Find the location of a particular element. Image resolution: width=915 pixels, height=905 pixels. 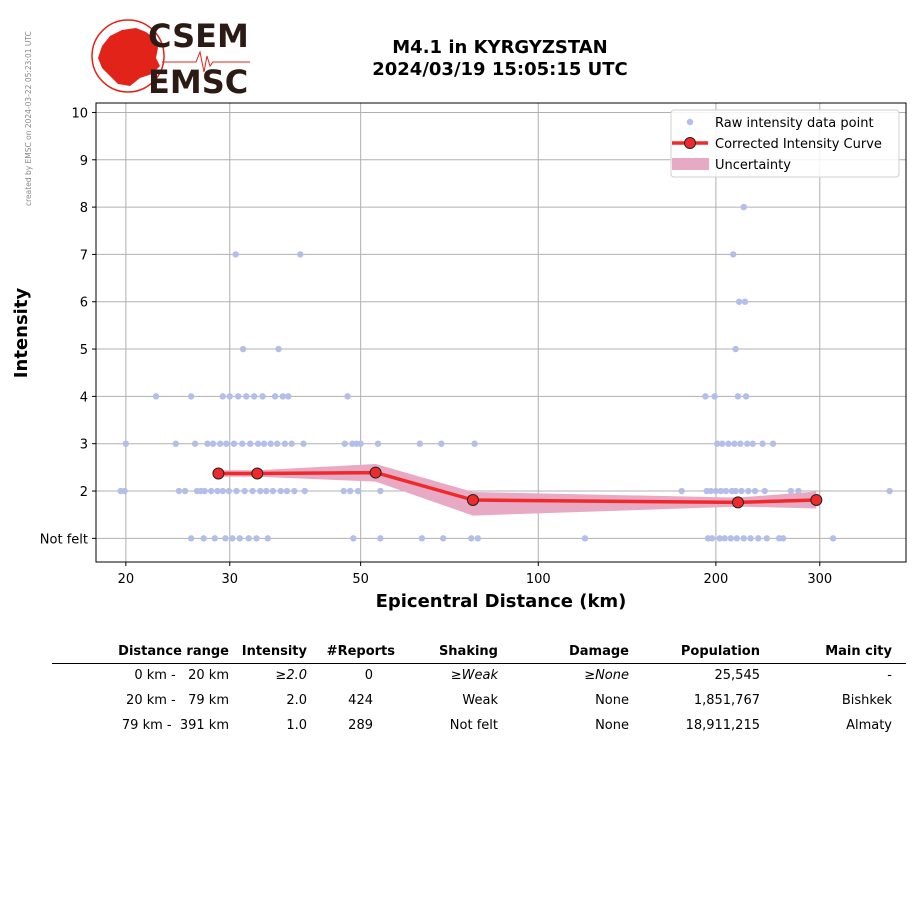

header-distance-range: Distance range is located at coordinates (173, 651).